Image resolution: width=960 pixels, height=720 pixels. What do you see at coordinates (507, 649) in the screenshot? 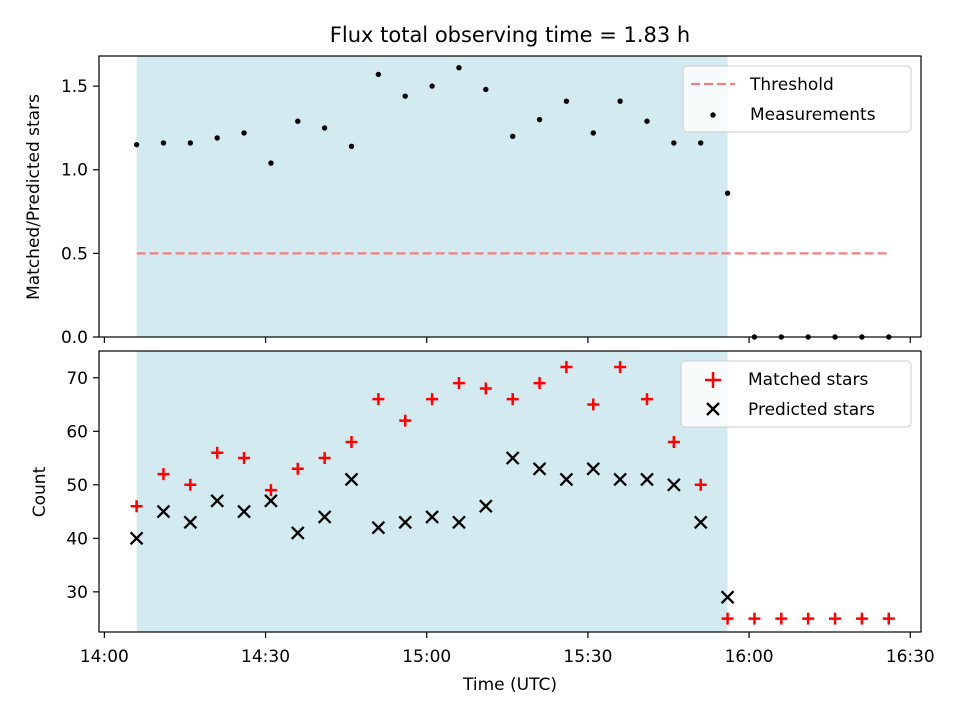
I see `bottom-x-axis: 14:00 14:30 15:00 15:30 16:00 16:30` at bounding box center [507, 649].